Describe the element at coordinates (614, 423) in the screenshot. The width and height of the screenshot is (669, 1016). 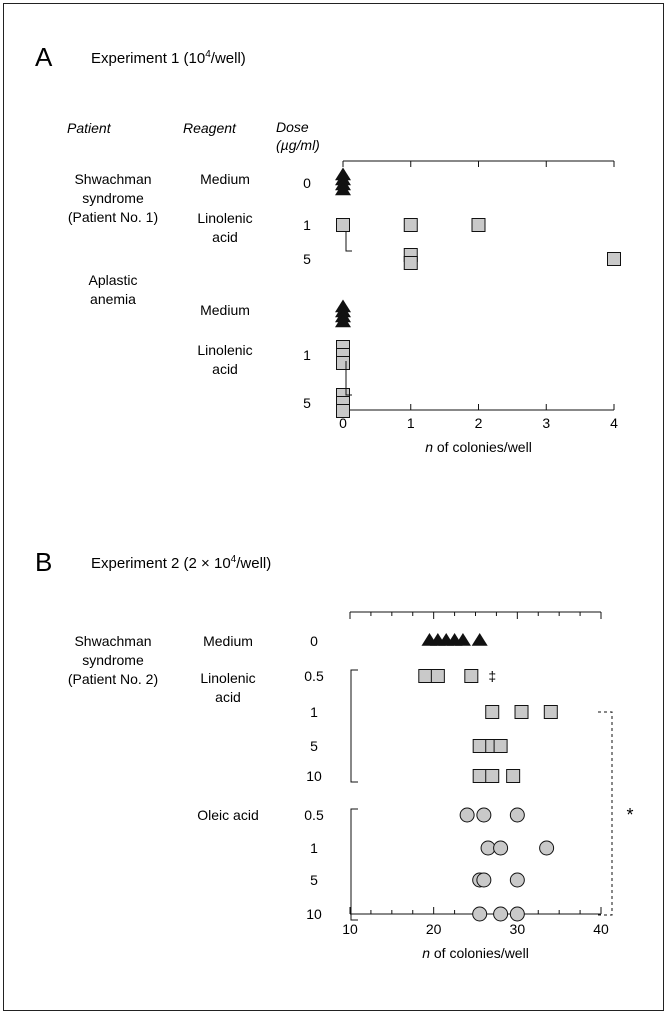
I see `panel-a-tick-label: 4` at that location.